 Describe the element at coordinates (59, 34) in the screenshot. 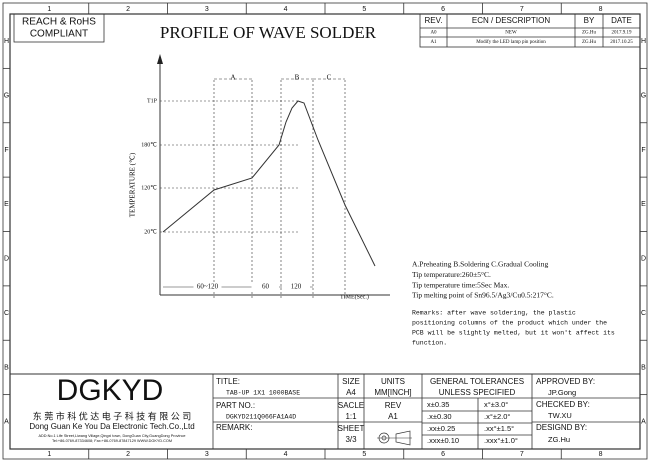

I see `compliance-text: COMPLIANT` at that location.